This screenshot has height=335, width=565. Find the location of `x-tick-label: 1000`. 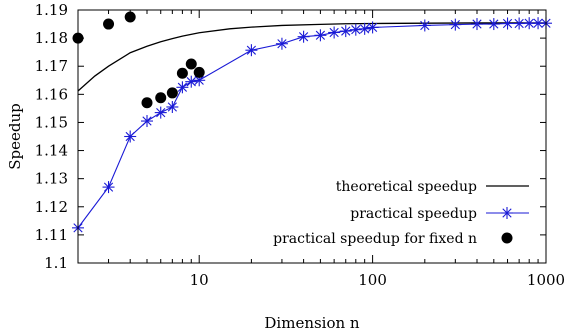

x-tick-label: 1000 is located at coordinates (546, 280).